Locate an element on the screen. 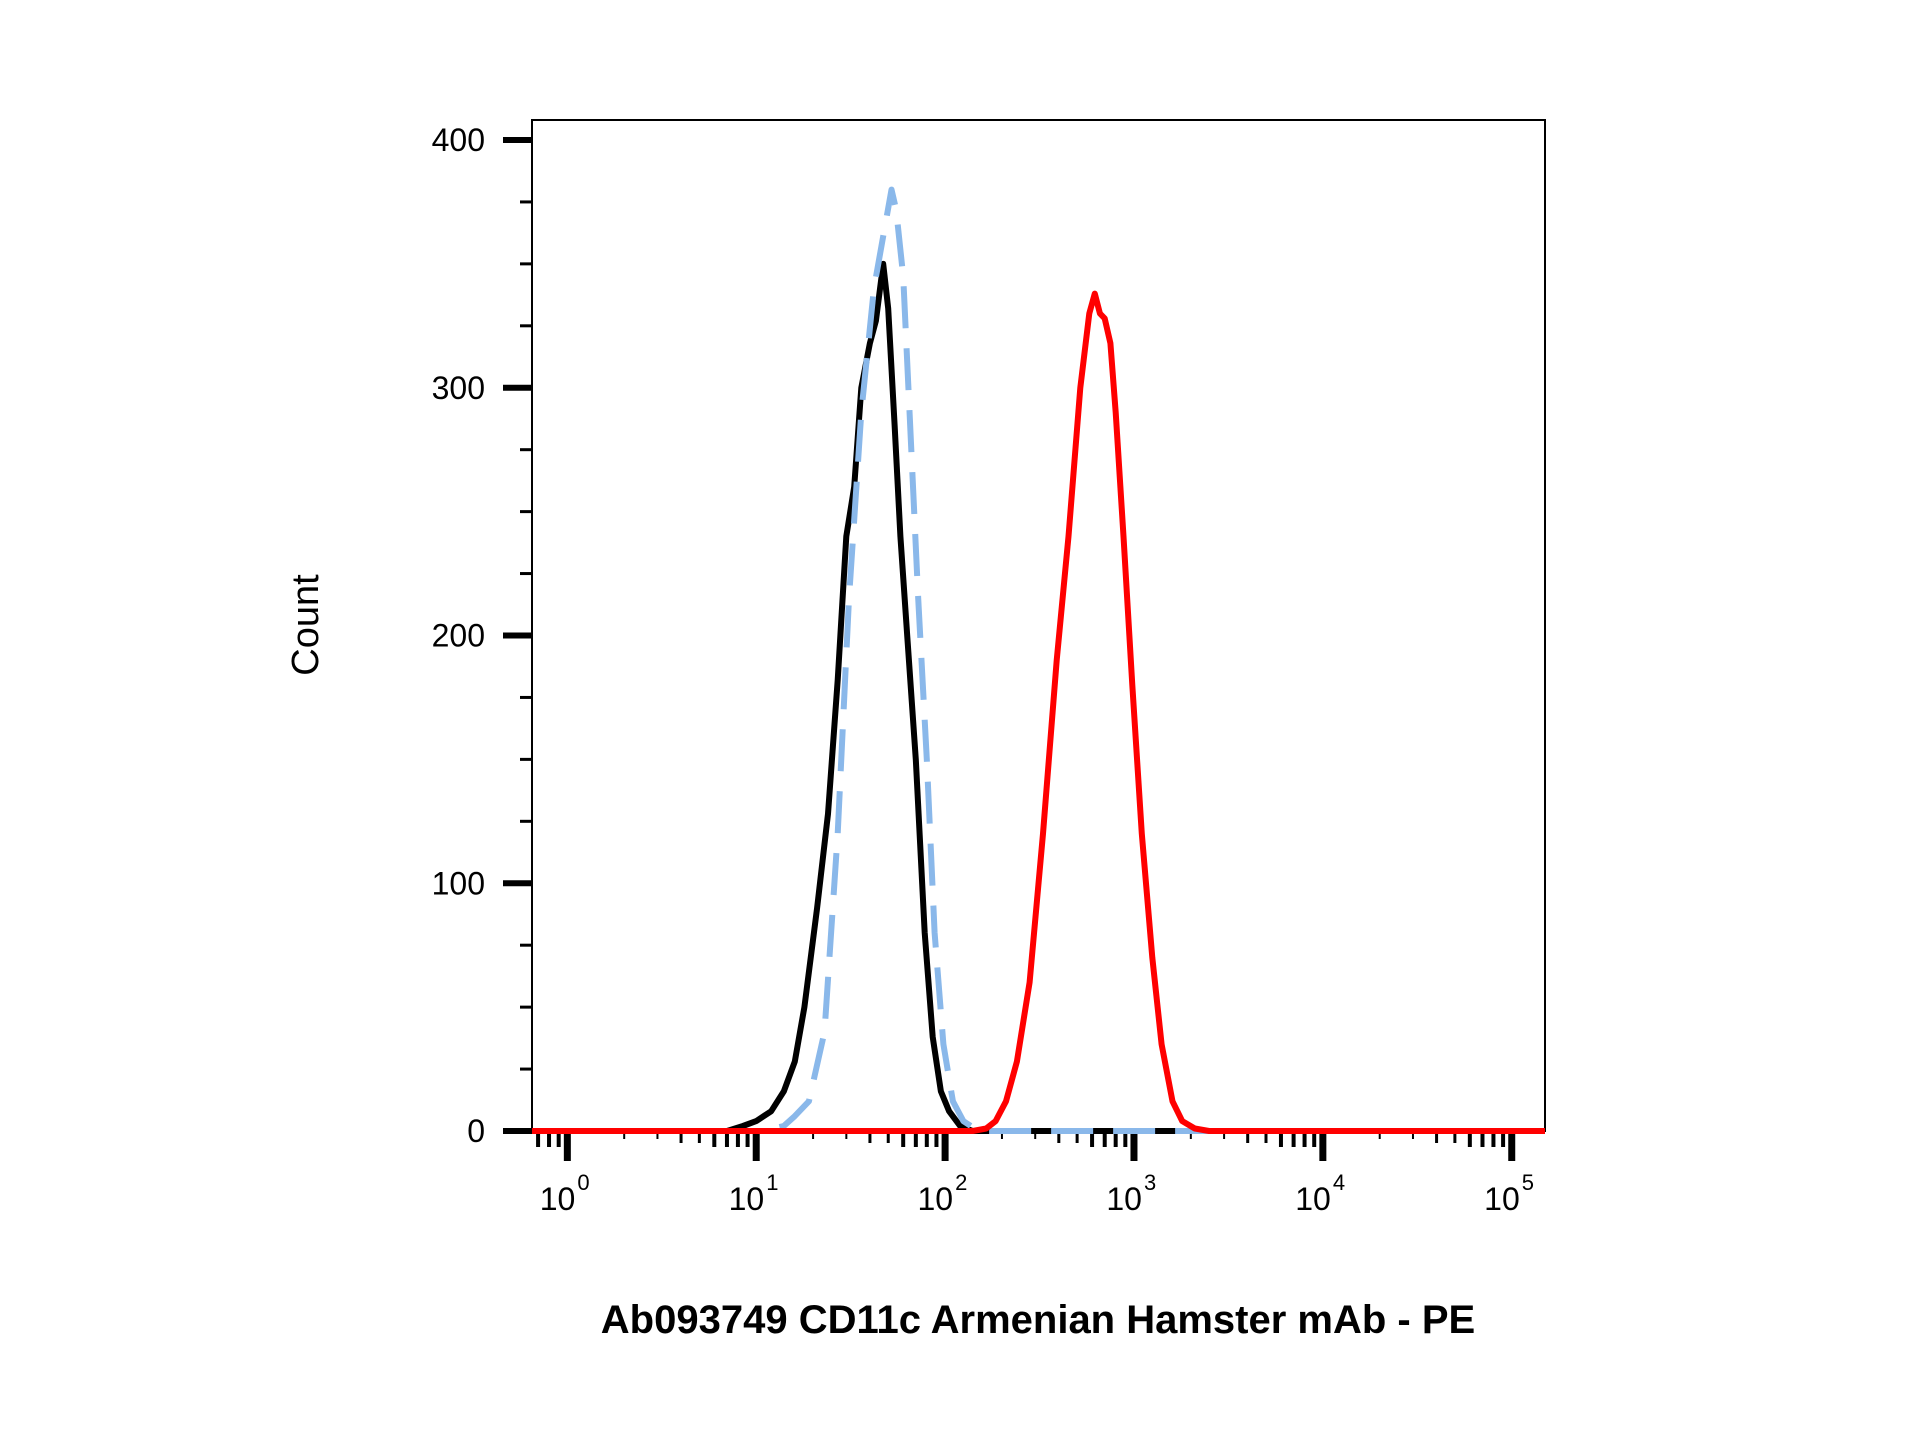 Image resolution: width=1920 pixels, height=1440 pixels. x-tick-label: 10 1 is located at coordinates (754, 1193).